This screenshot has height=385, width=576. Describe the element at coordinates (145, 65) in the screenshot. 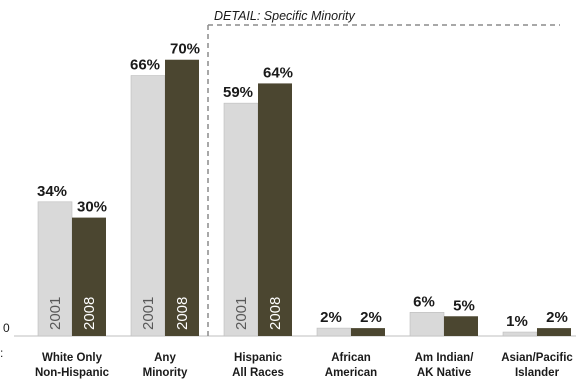

I see `data-label-2001-1: 66%` at that location.